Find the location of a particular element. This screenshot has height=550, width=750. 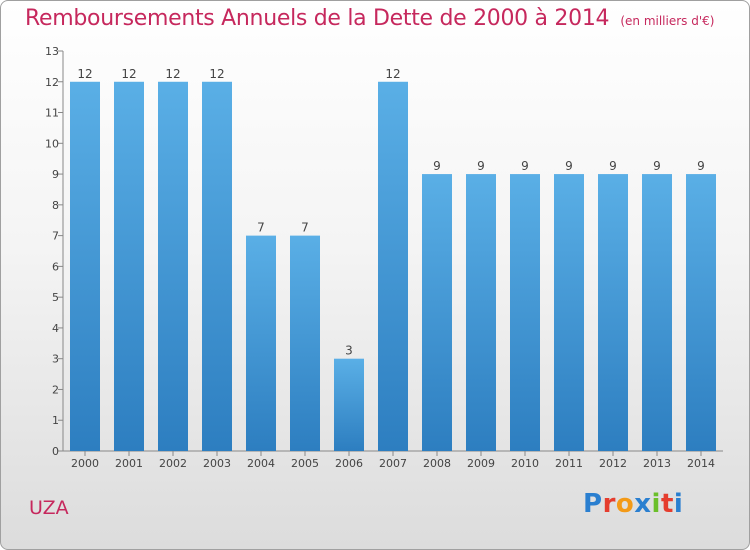

x-tick-label: 2007 is located at coordinates (393, 463).